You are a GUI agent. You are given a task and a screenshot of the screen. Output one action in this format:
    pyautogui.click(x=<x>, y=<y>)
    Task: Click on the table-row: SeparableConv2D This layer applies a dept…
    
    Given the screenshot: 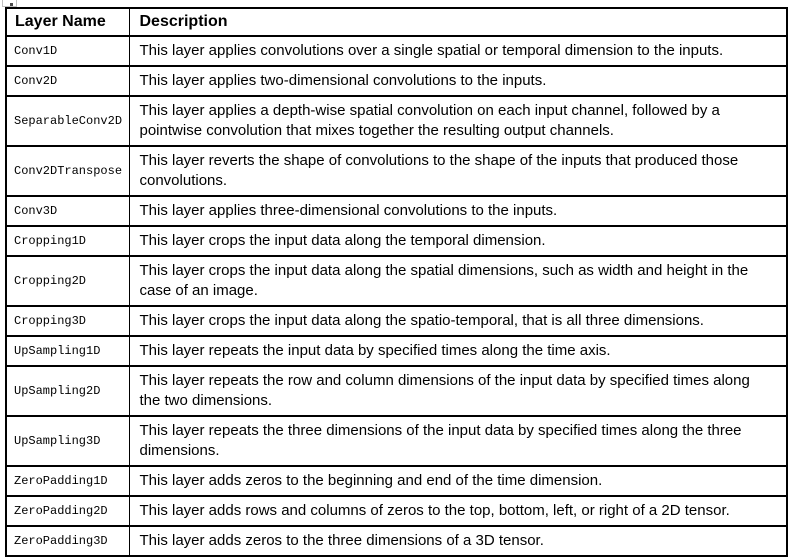 What is the action you would take?
    pyautogui.click(x=396, y=120)
    